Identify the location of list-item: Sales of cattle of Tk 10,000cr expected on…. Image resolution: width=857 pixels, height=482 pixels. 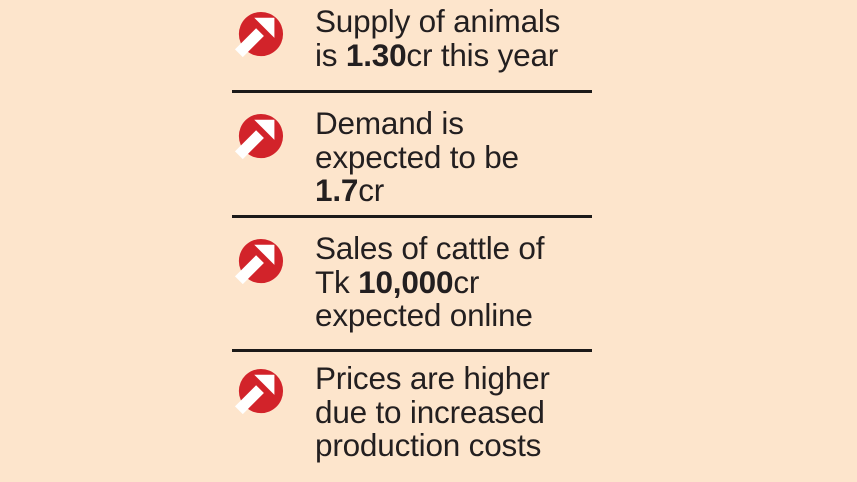
(388, 281).